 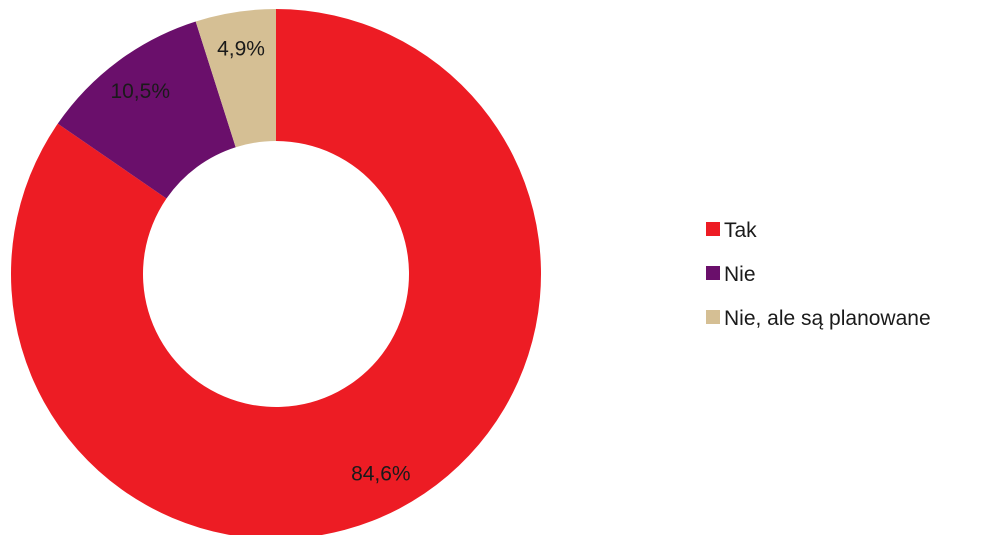 What do you see at coordinates (818, 274) in the screenshot?
I see `legend: Tak Nie Nie, ale są planowane` at bounding box center [818, 274].